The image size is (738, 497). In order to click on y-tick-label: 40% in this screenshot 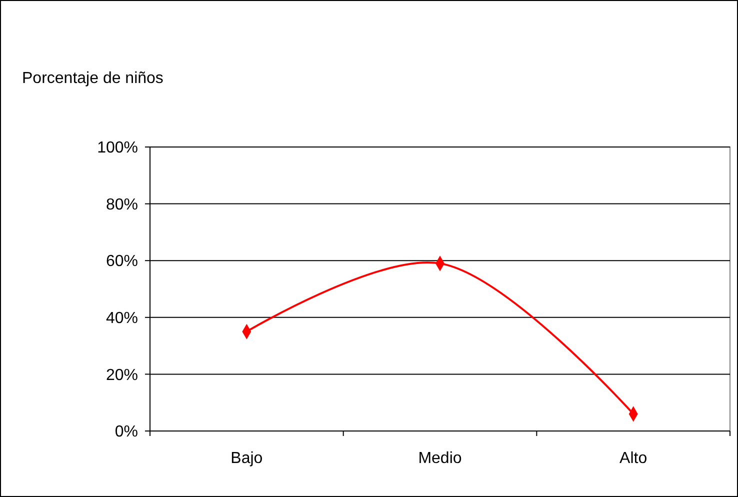, I will do `click(122, 318)`.